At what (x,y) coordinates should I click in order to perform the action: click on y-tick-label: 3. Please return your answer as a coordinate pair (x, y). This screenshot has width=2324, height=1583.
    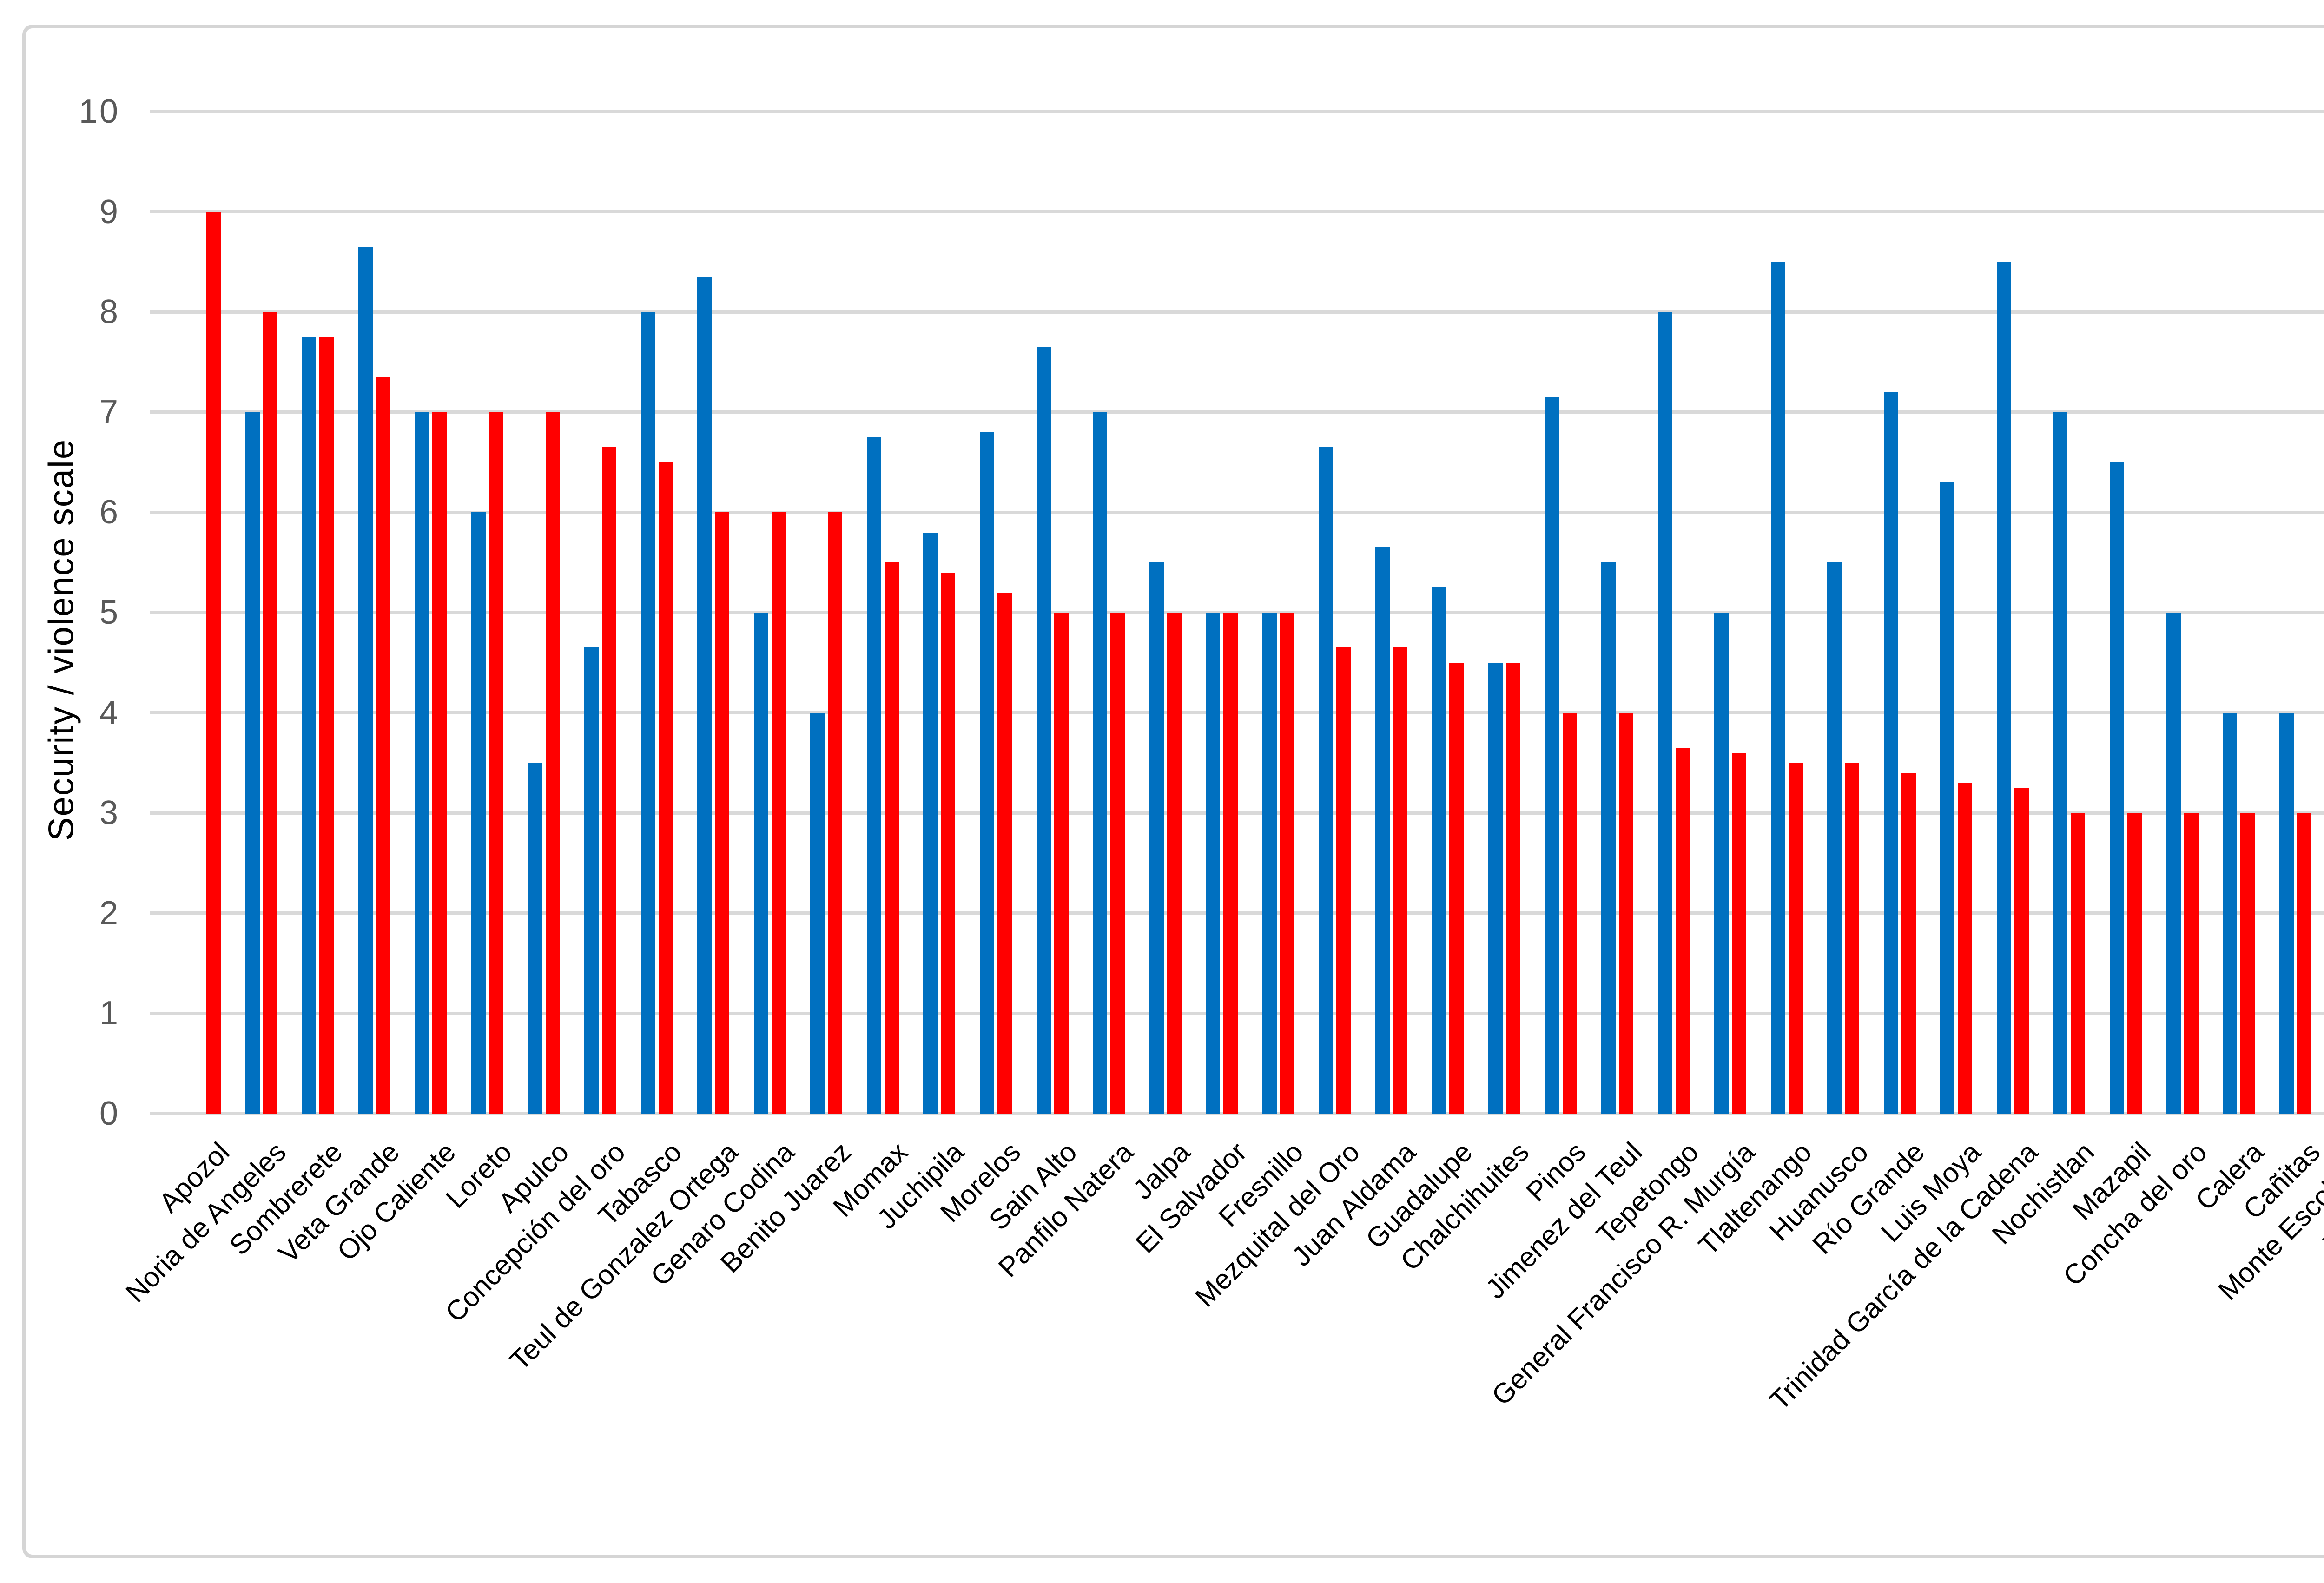
    Looking at the image, I should click on (109, 813).